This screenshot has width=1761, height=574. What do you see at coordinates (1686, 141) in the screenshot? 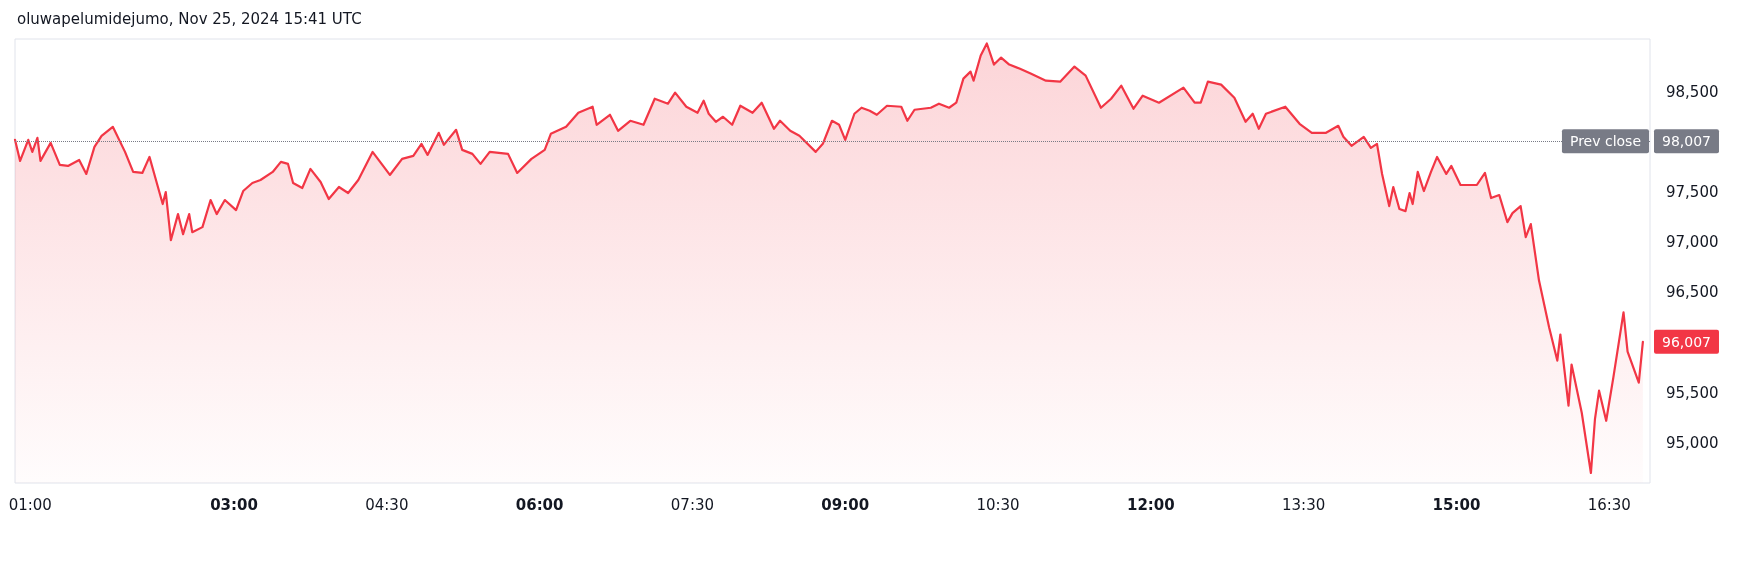
I see `text: 98,007` at bounding box center [1686, 141].